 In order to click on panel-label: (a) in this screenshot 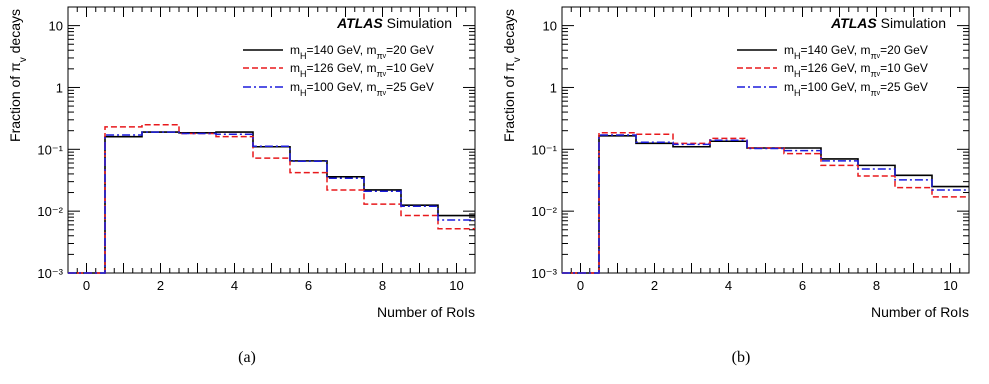, I will do `click(247, 357)`.